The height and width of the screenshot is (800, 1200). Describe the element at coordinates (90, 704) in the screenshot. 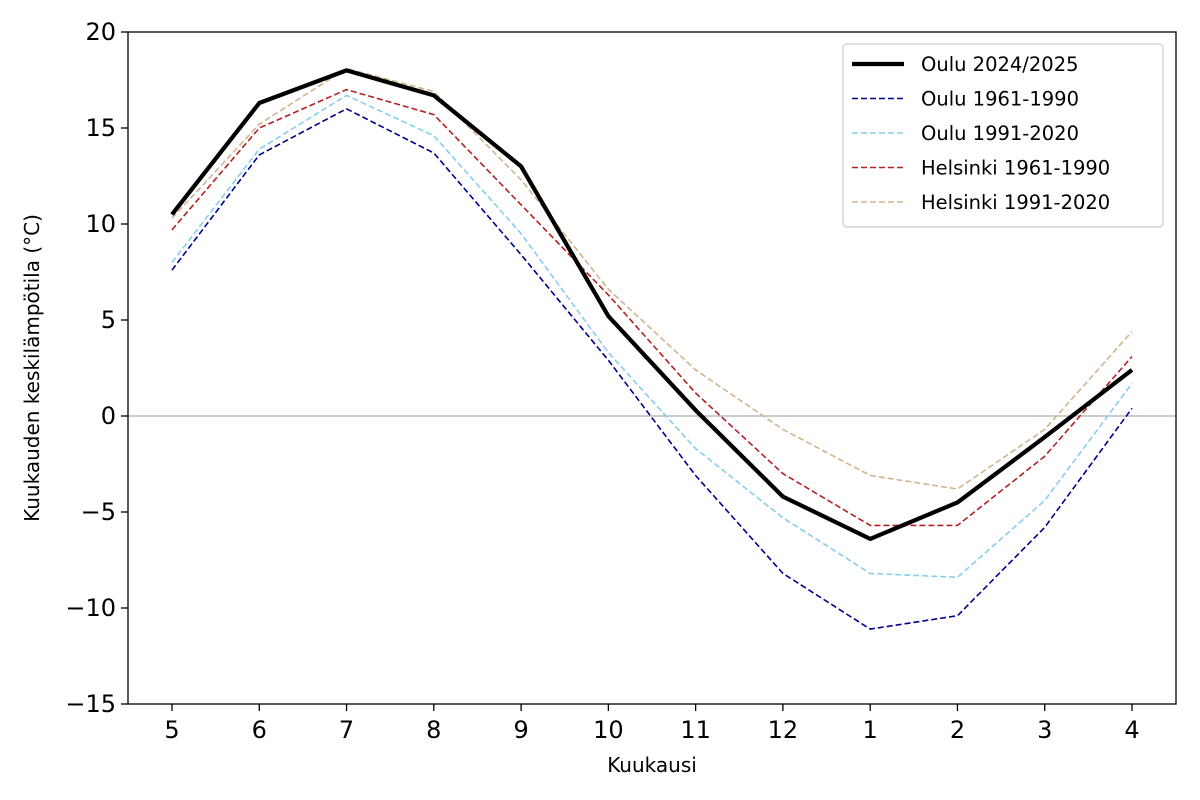

I see `y-tick-label: −15` at that location.